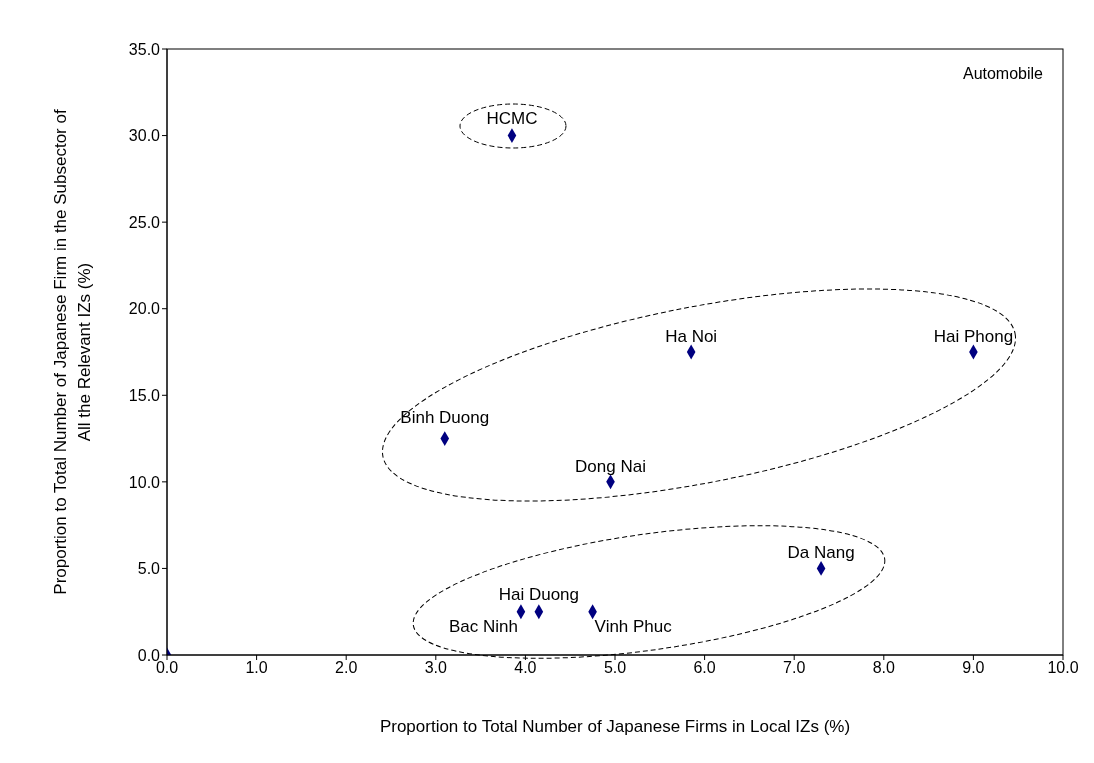 This screenshot has height=763, width=1094. I want to click on annotation: Dong Nai, so click(610, 466).